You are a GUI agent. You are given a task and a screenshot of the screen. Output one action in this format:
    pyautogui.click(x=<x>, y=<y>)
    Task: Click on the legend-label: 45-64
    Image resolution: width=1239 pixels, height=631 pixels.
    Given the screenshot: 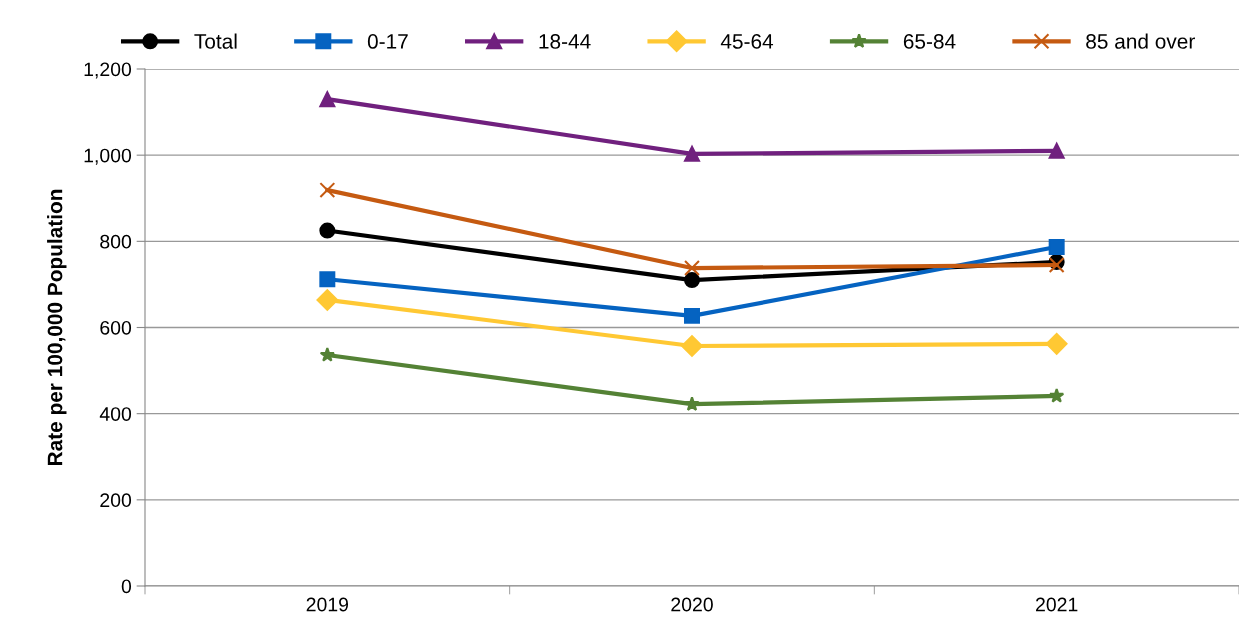 What is the action you would take?
    pyautogui.click(x=747, y=41)
    